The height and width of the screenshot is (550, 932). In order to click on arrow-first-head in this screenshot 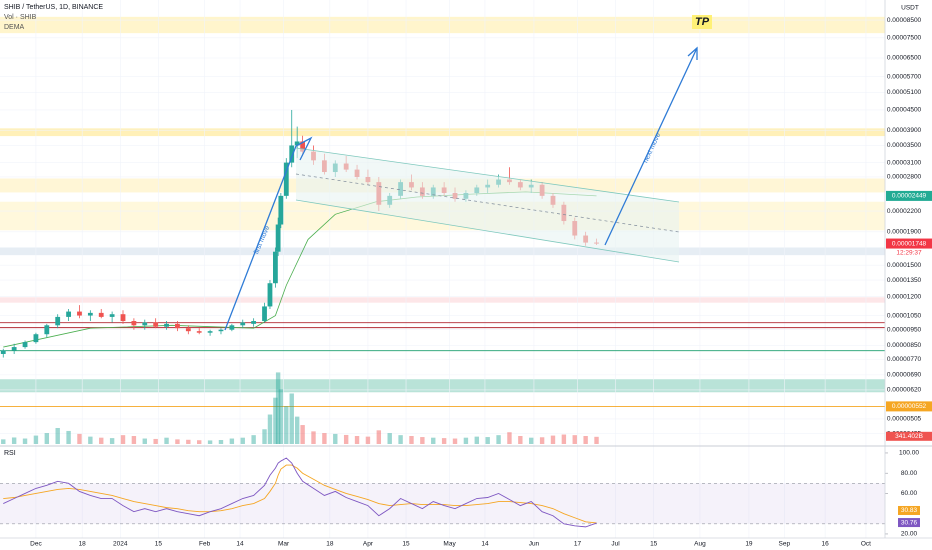, I will do `click(304, 148)`.